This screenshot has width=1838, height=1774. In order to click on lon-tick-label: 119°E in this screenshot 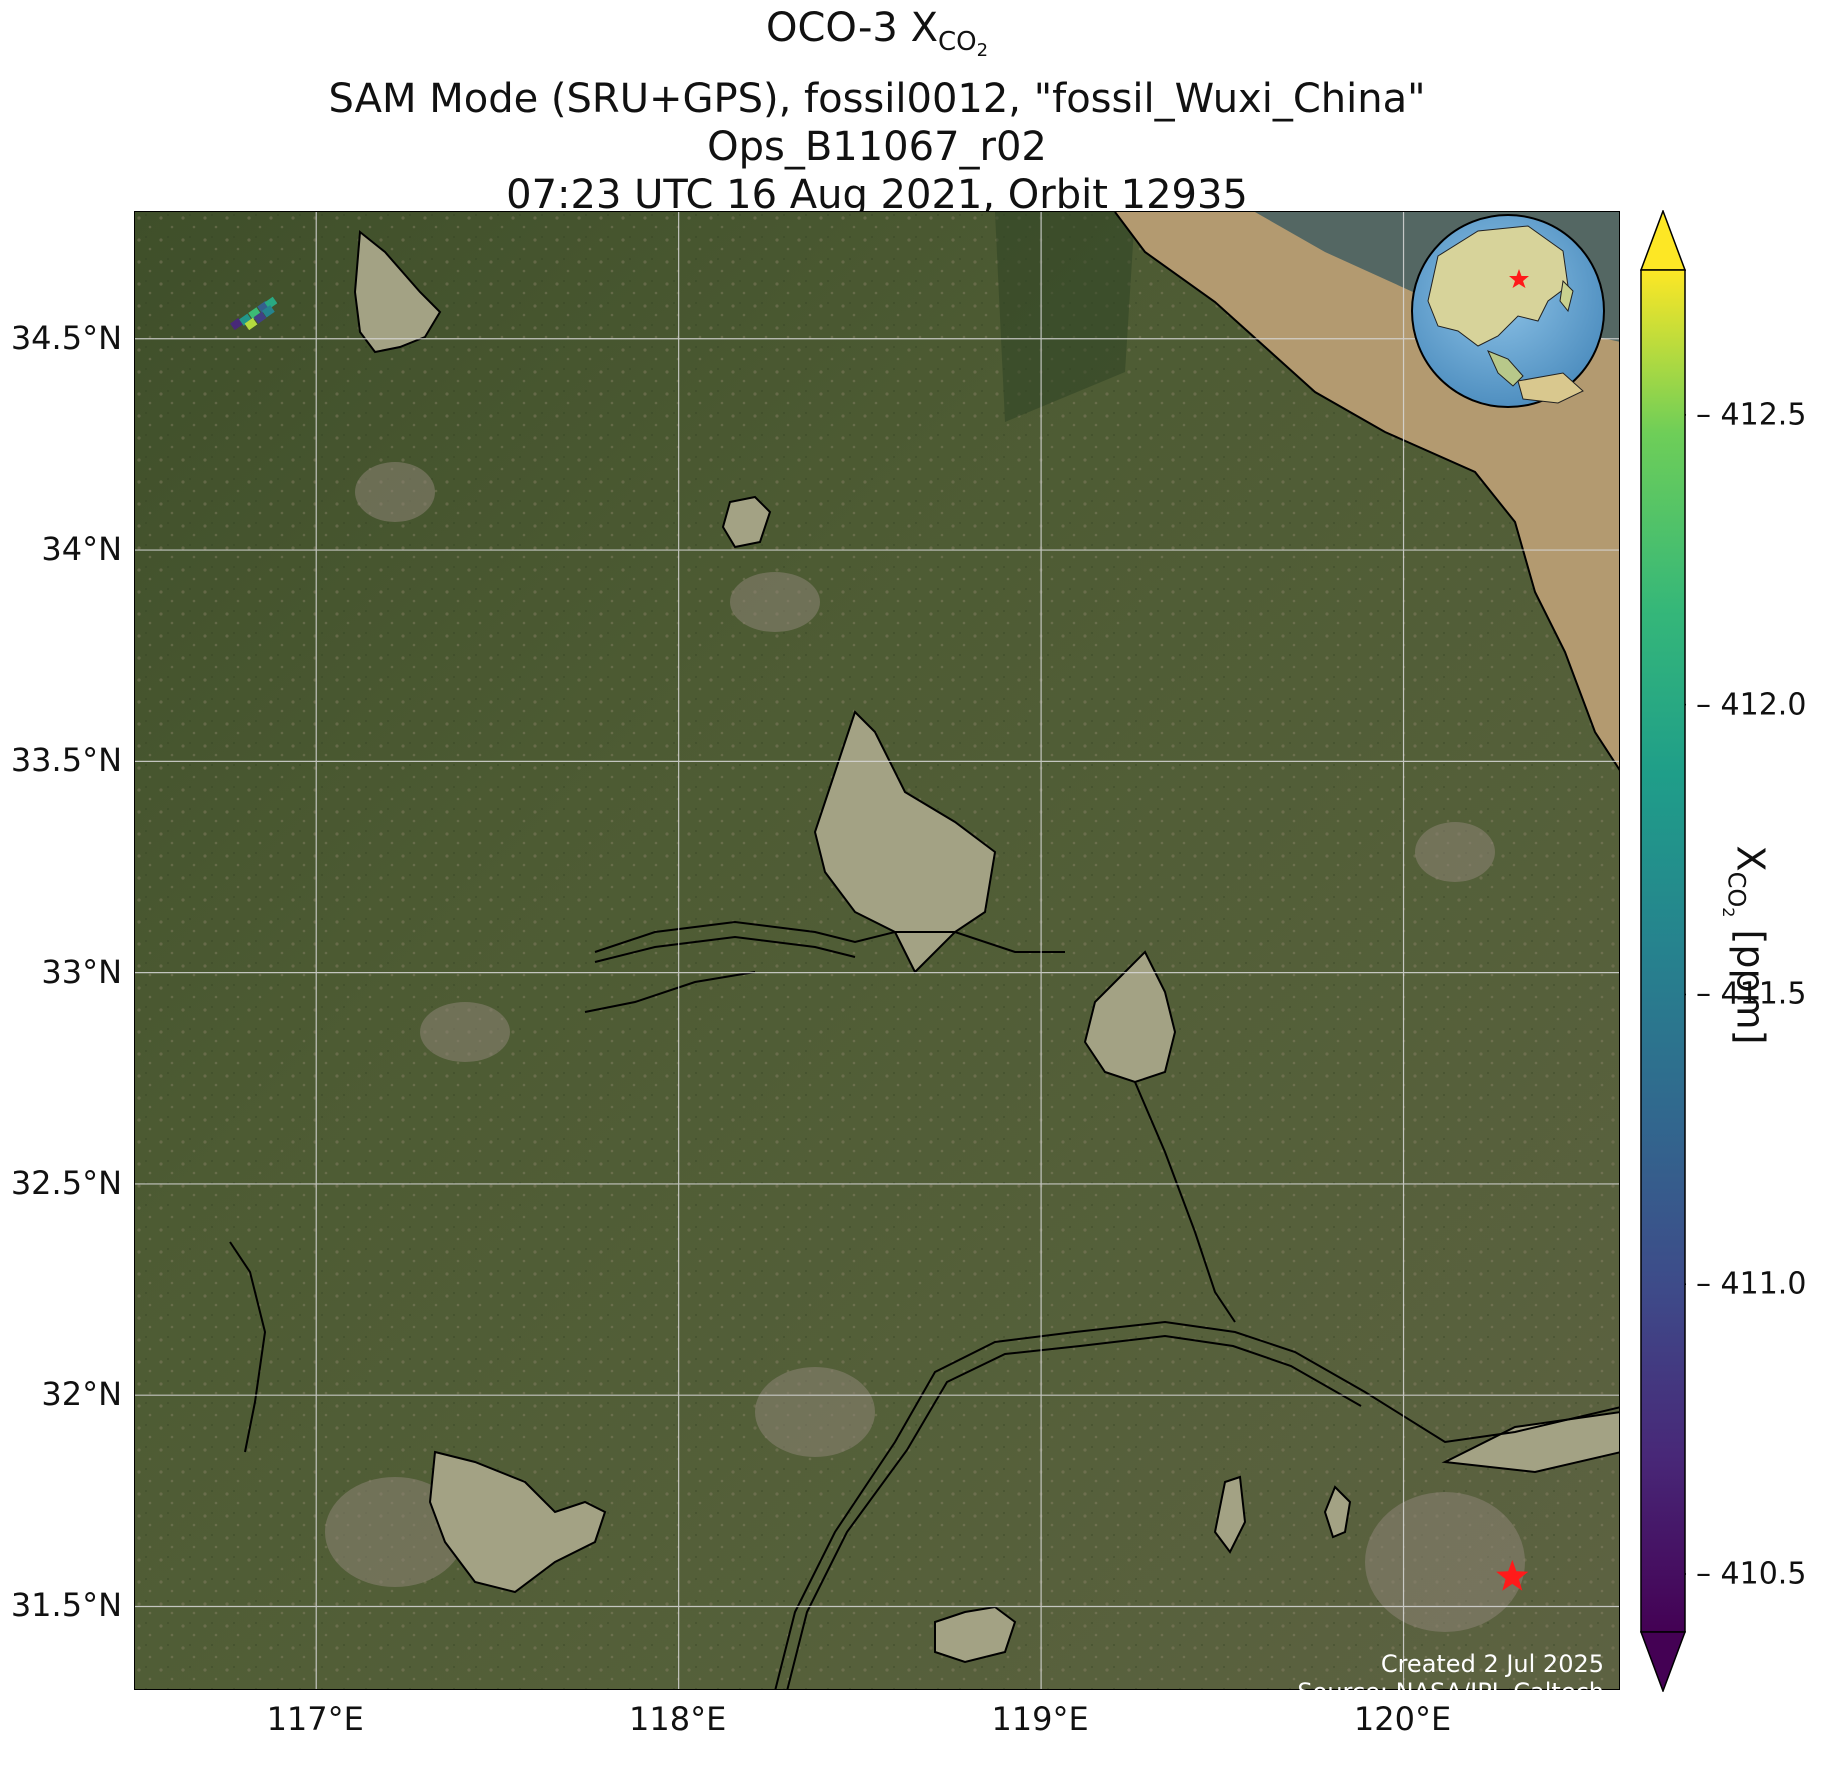, I will do `click(1040, 1719)`.